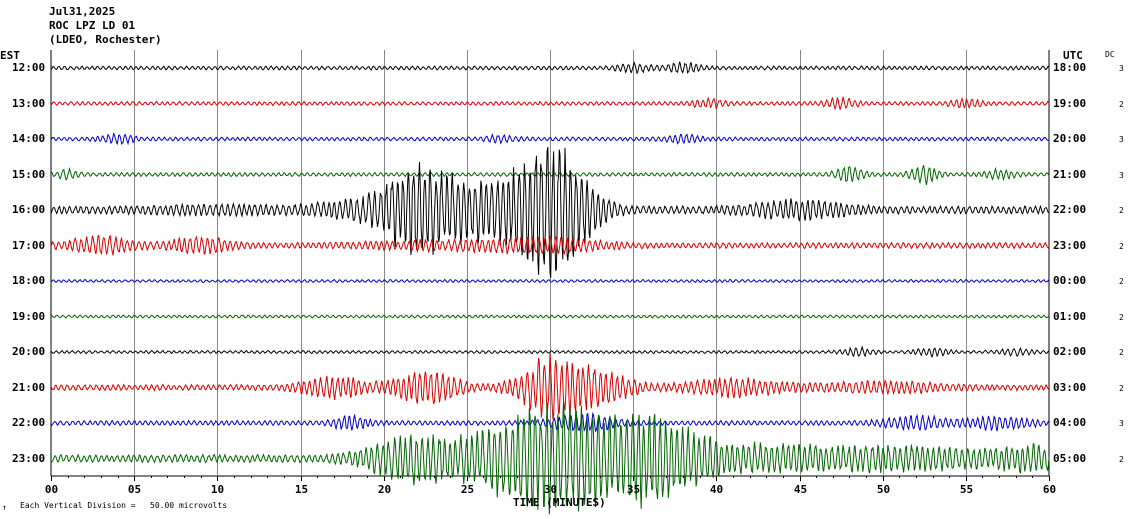 This screenshot has height=519, width=1130. What do you see at coordinates (559, 502) in the screenshot?
I see `x-axis-title: TIME (MINUTES)` at bounding box center [559, 502].